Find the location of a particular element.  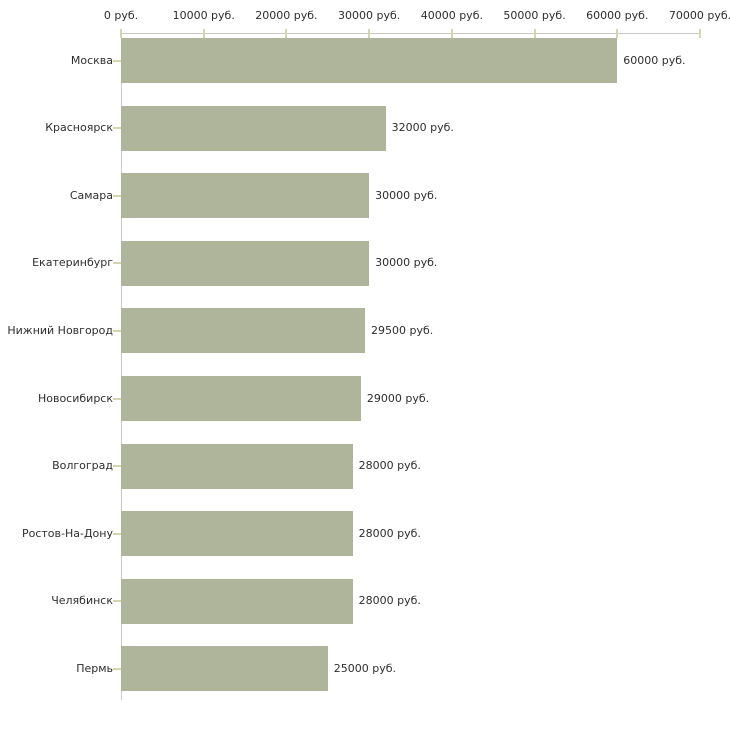

value-label: 25000 руб. is located at coordinates (365, 668).